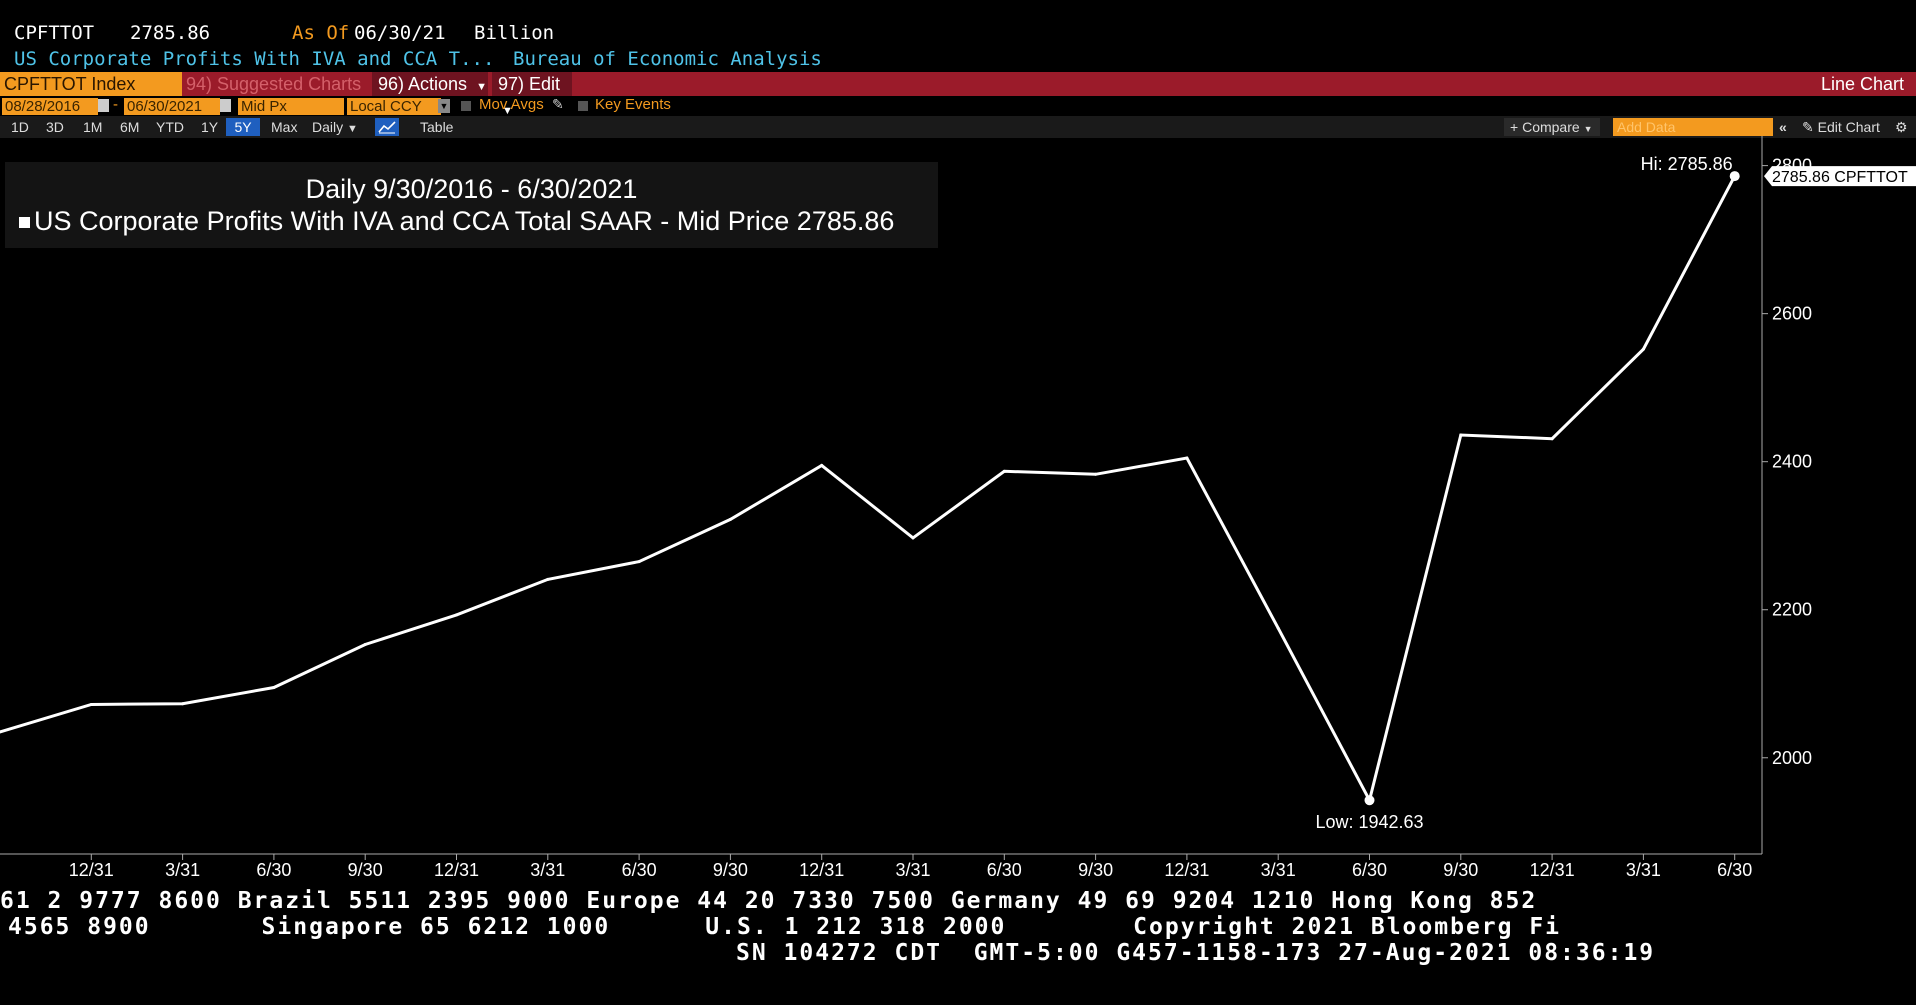 This screenshot has width=1916, height=1005. What do you see at coordinates (55, 127) in the screenshot?
I see `period-3d-button: 3D` at bounding box center [55, 127].